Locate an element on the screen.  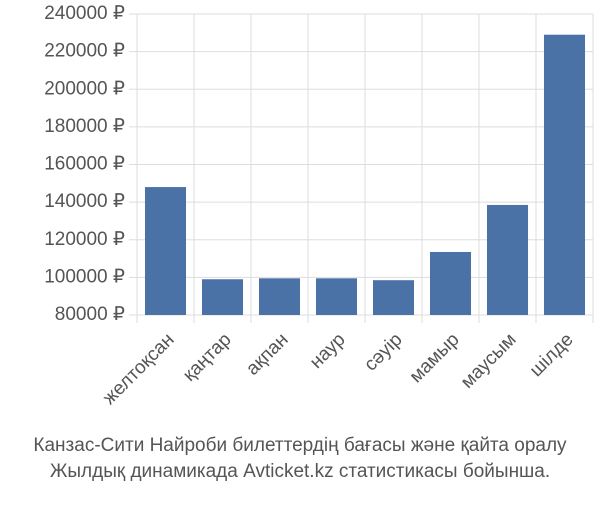
y-tick-label: 160000 ₽ is located at coordinates (84, 164).